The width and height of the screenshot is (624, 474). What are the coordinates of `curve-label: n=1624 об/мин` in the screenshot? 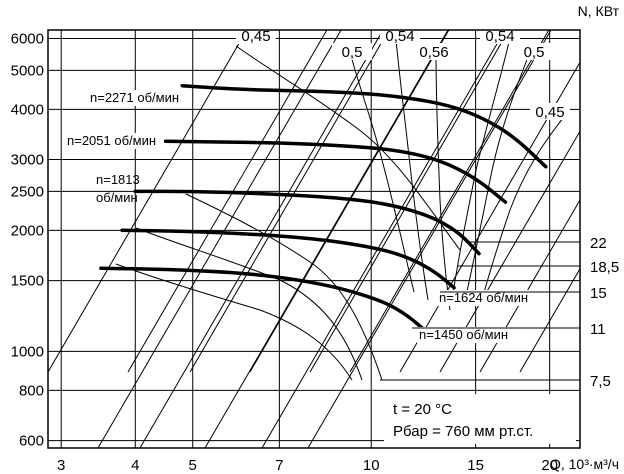 It's located at (483, 297).